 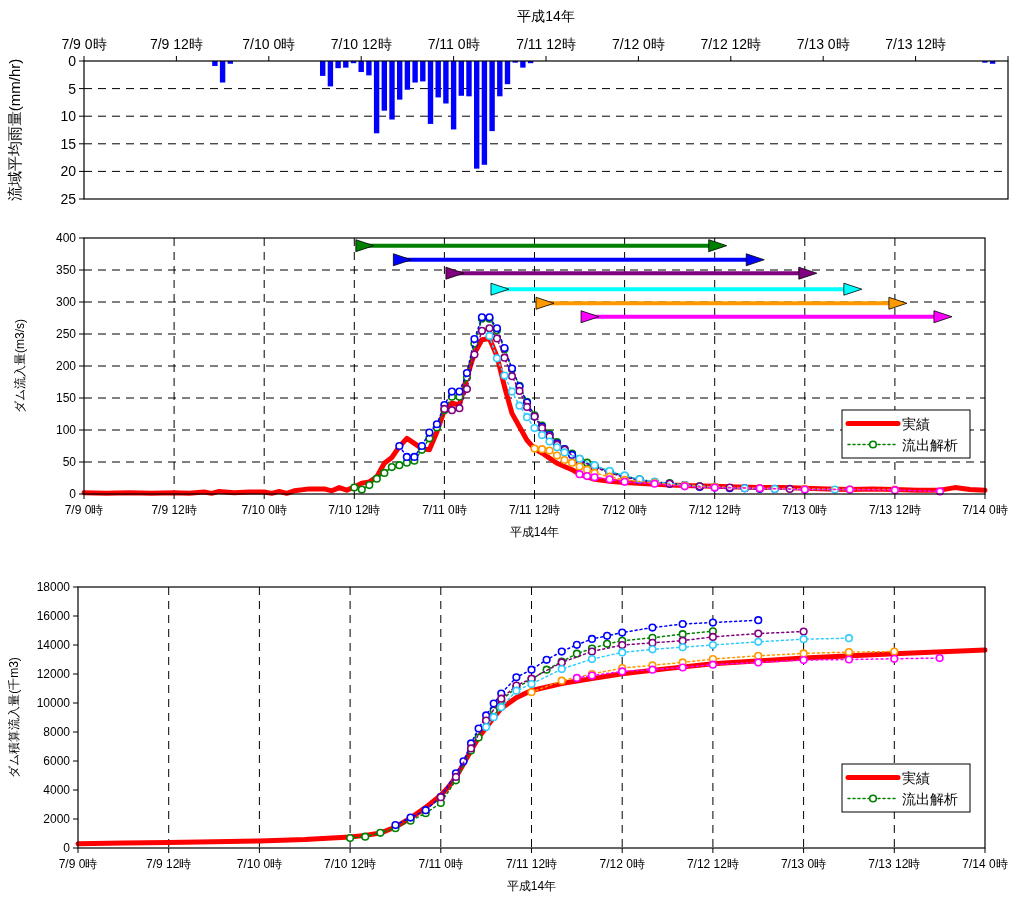 I want to click on y-tick-label: 14000, so click(x=53, y=645).